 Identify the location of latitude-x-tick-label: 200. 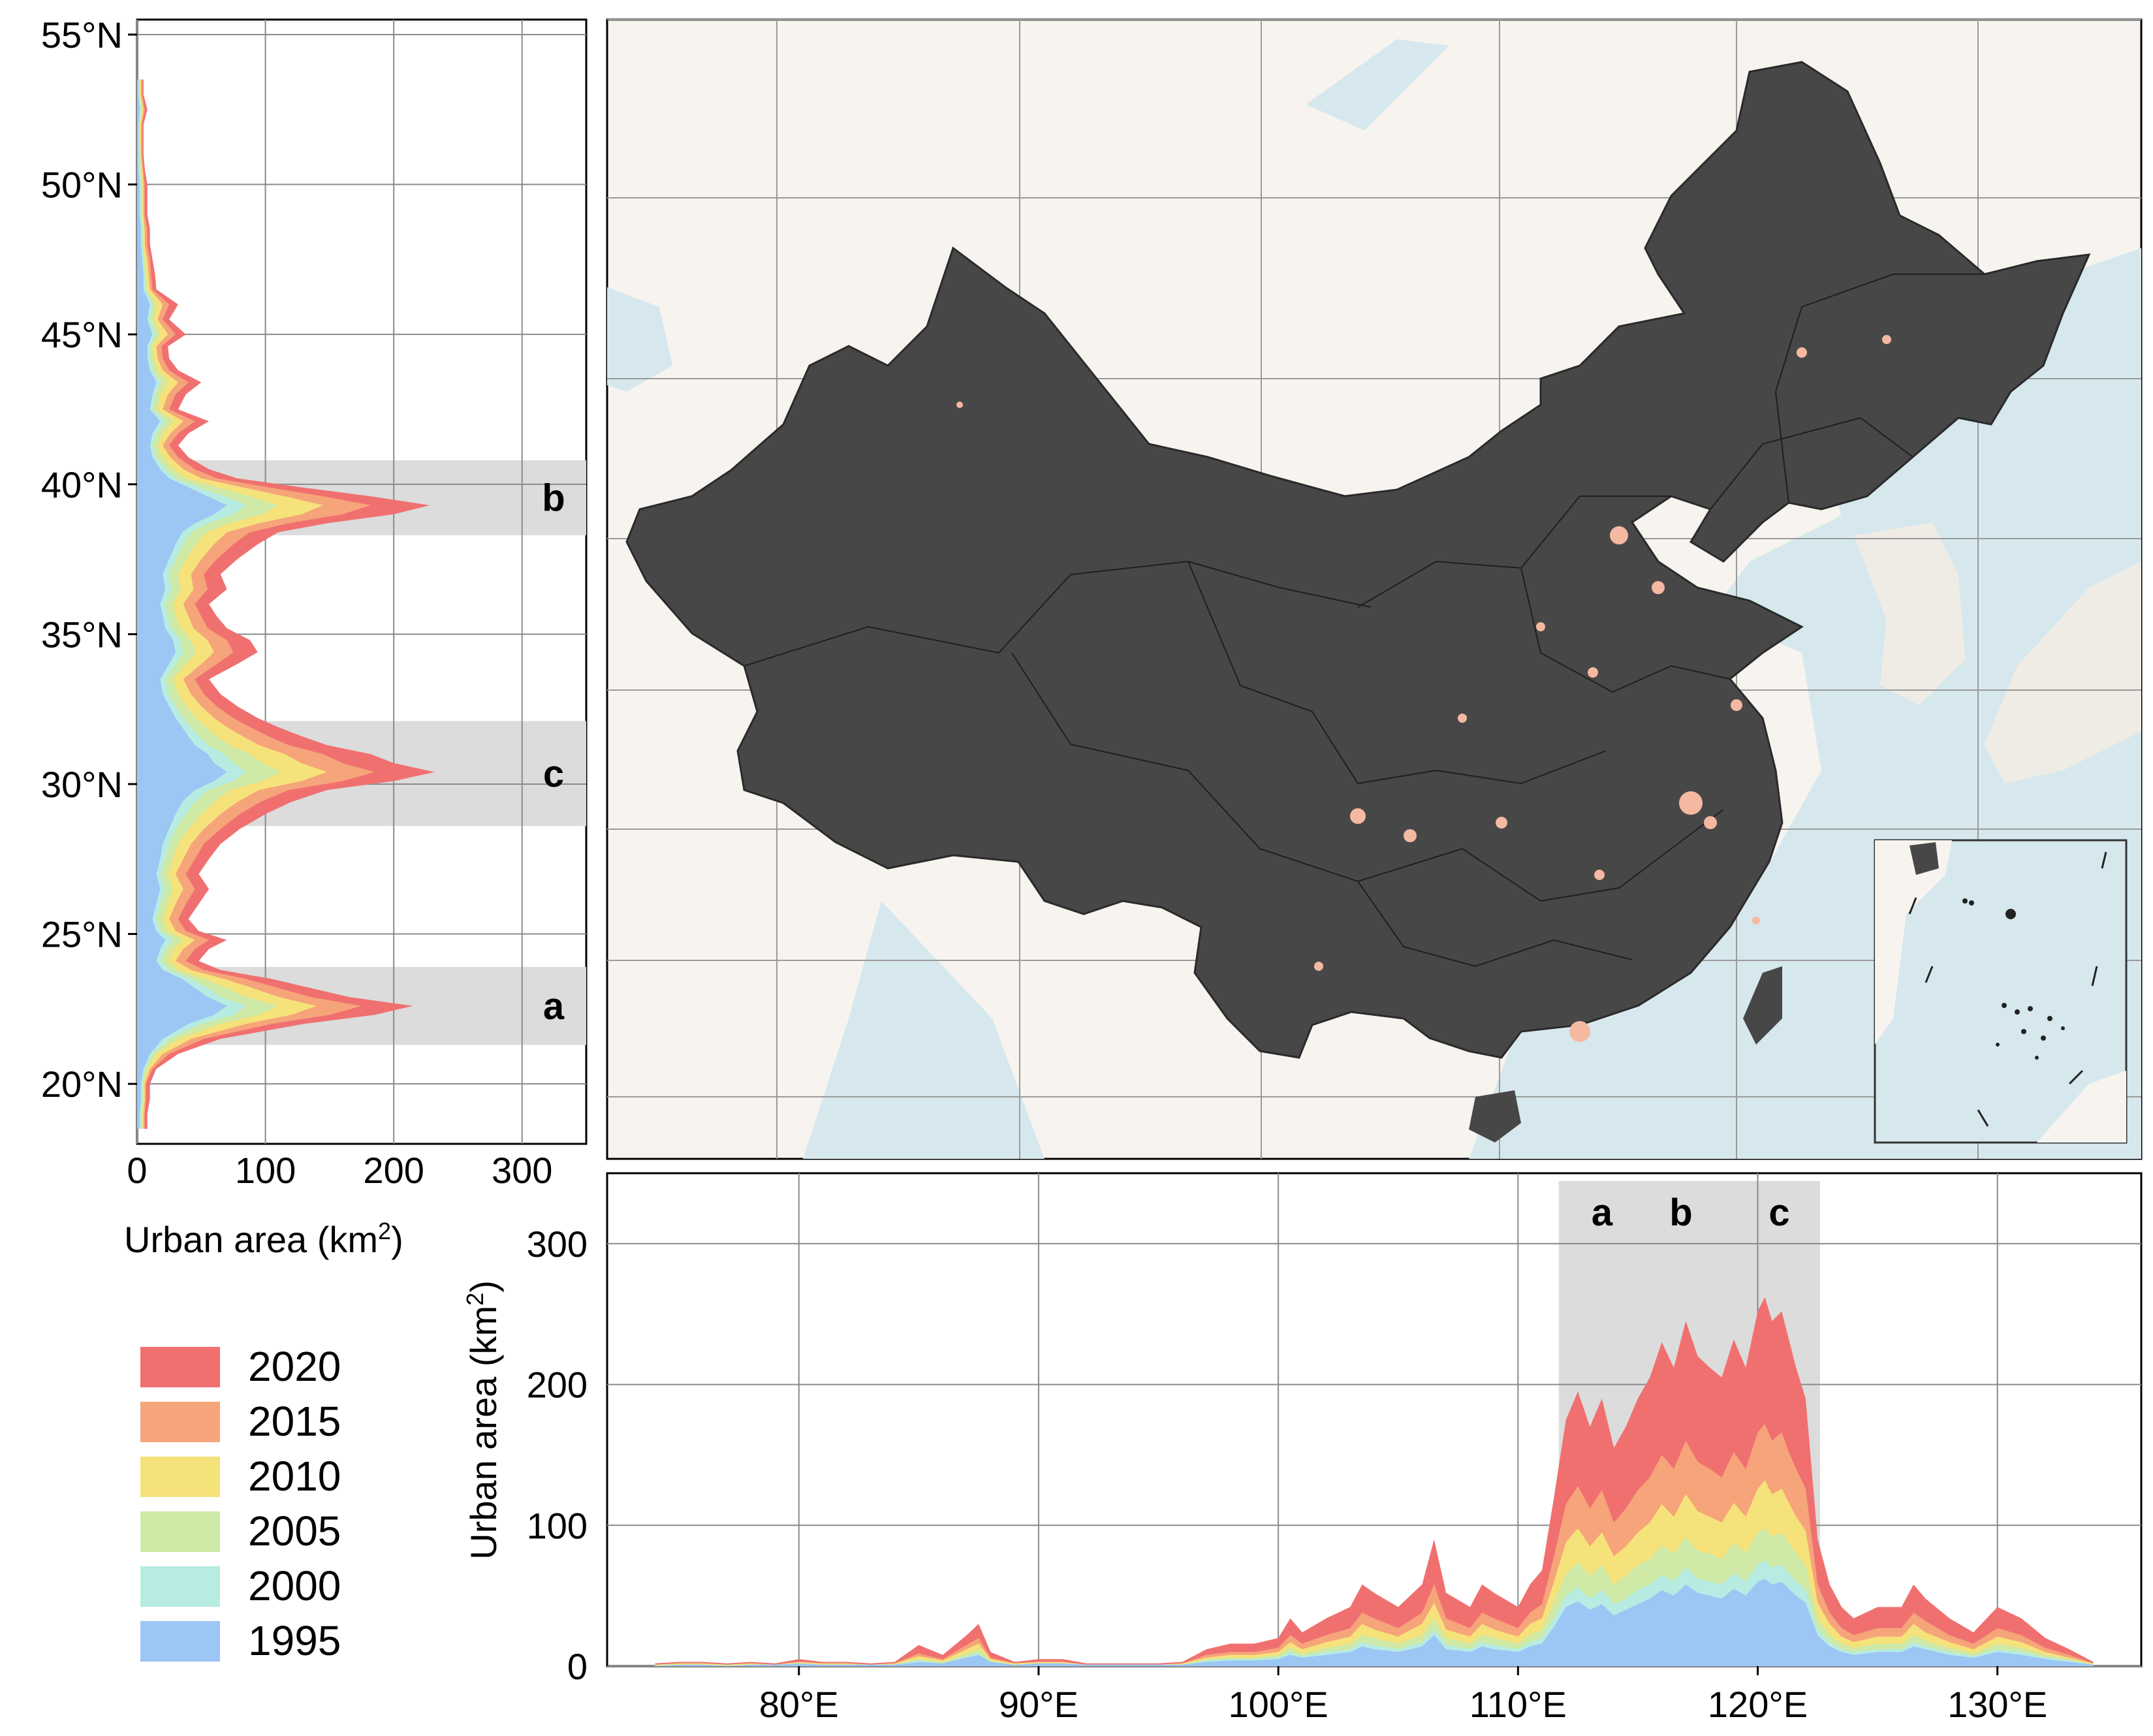
(393, 1170).